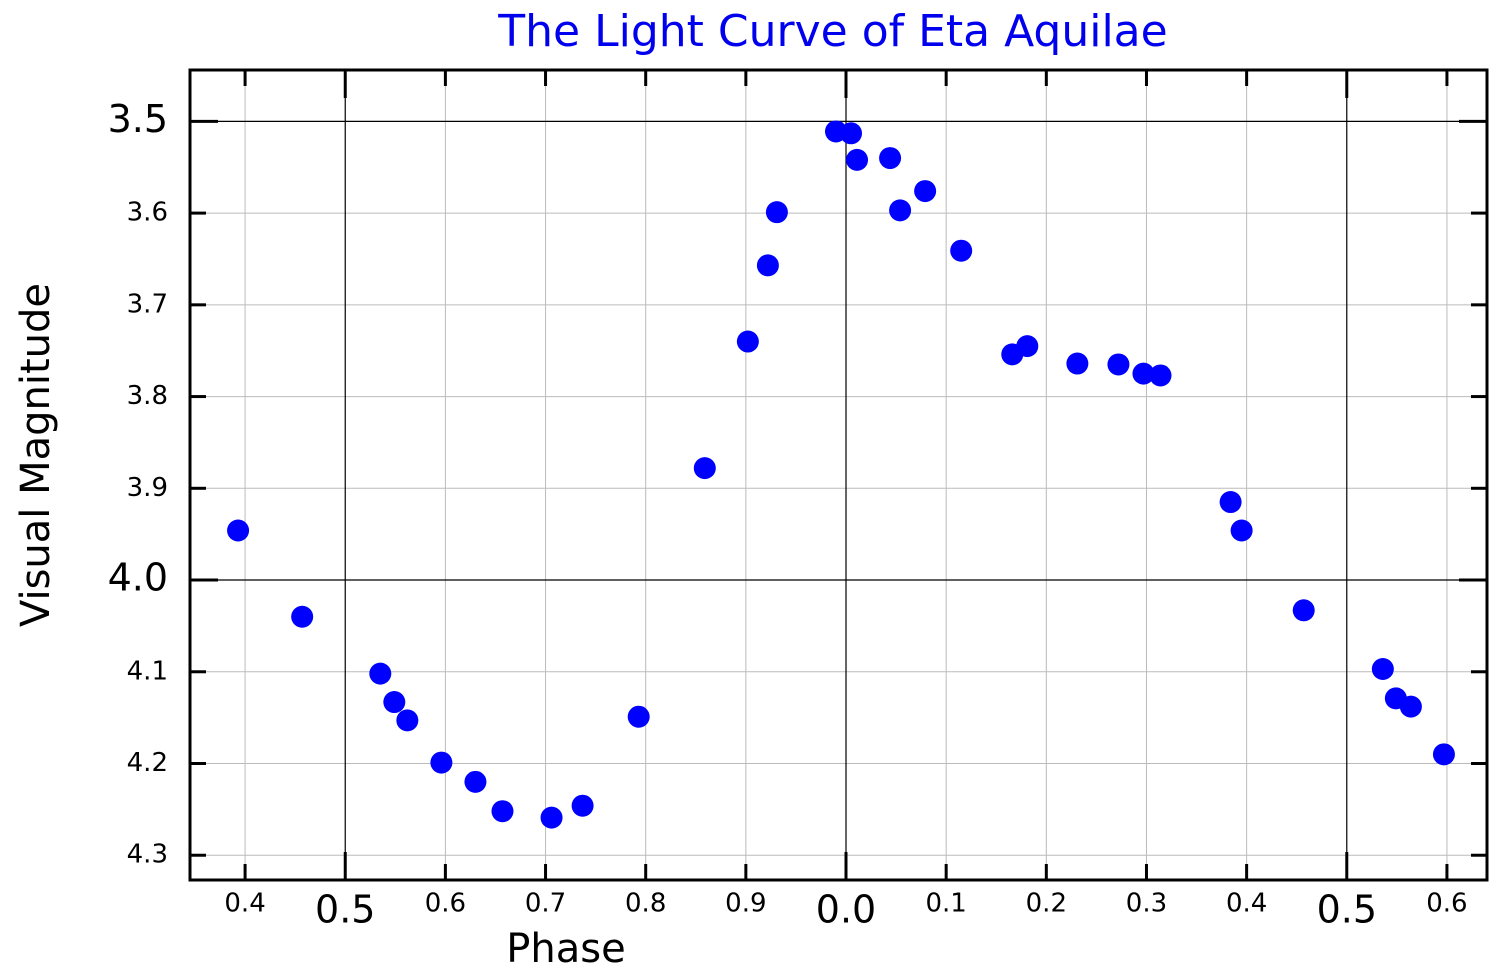 Image resolution: width=1500 pixels, height=975 pixels. Describe the element at coordinates (832, 31) in the screenshot. I see `chart-title: The Light Curve of Eta Aquilae` at that location.